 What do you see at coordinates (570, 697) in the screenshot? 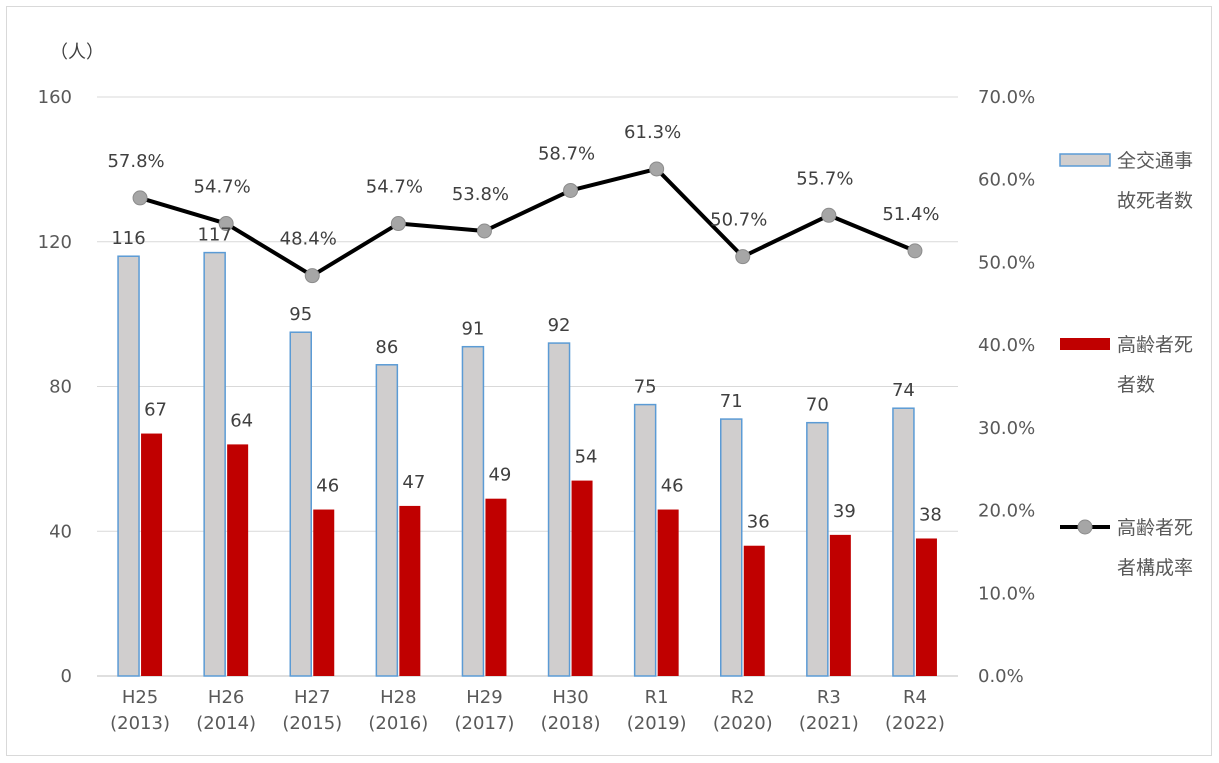
I see `x-tick-label: H30` at bounding box center [570, 697].